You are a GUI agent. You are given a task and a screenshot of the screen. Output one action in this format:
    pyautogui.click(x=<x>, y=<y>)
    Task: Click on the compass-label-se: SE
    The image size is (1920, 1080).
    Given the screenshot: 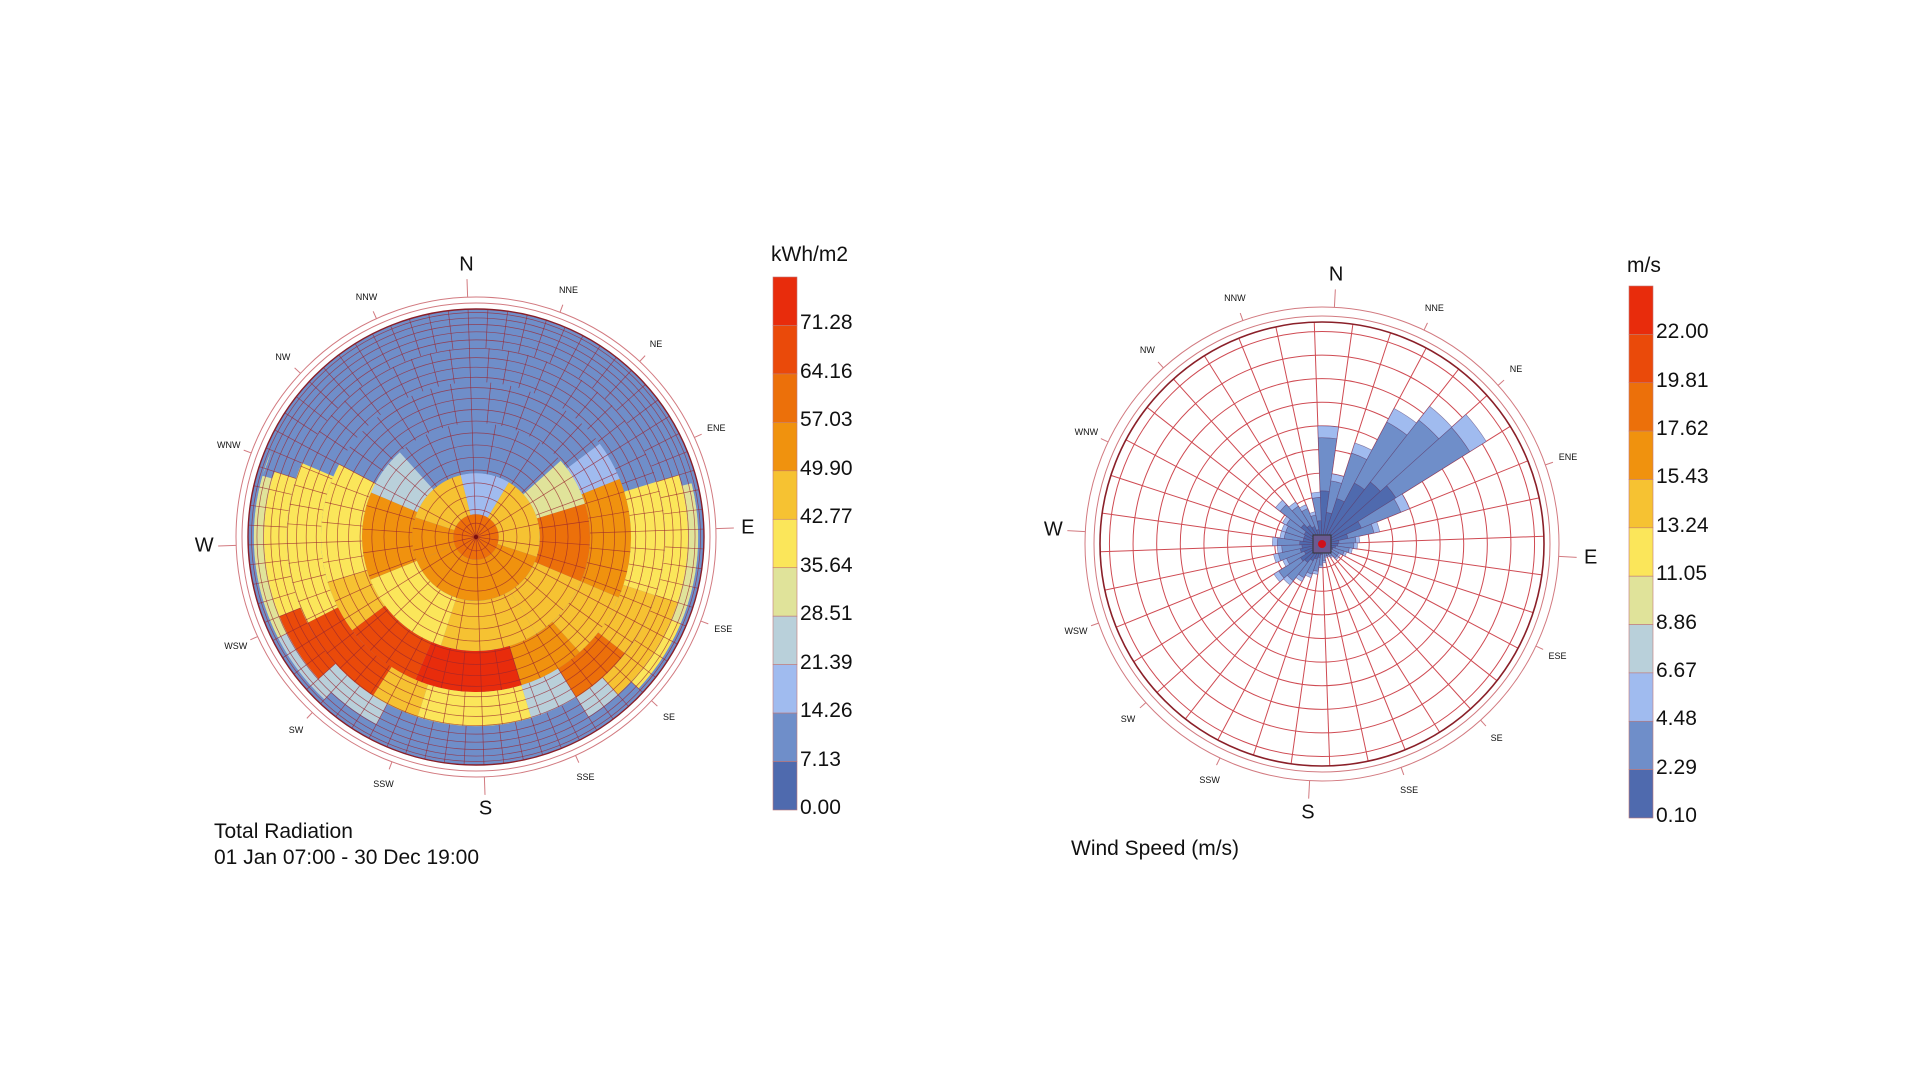 What is the action you would take?
    pyautogui.click(x=669, y=717)
    